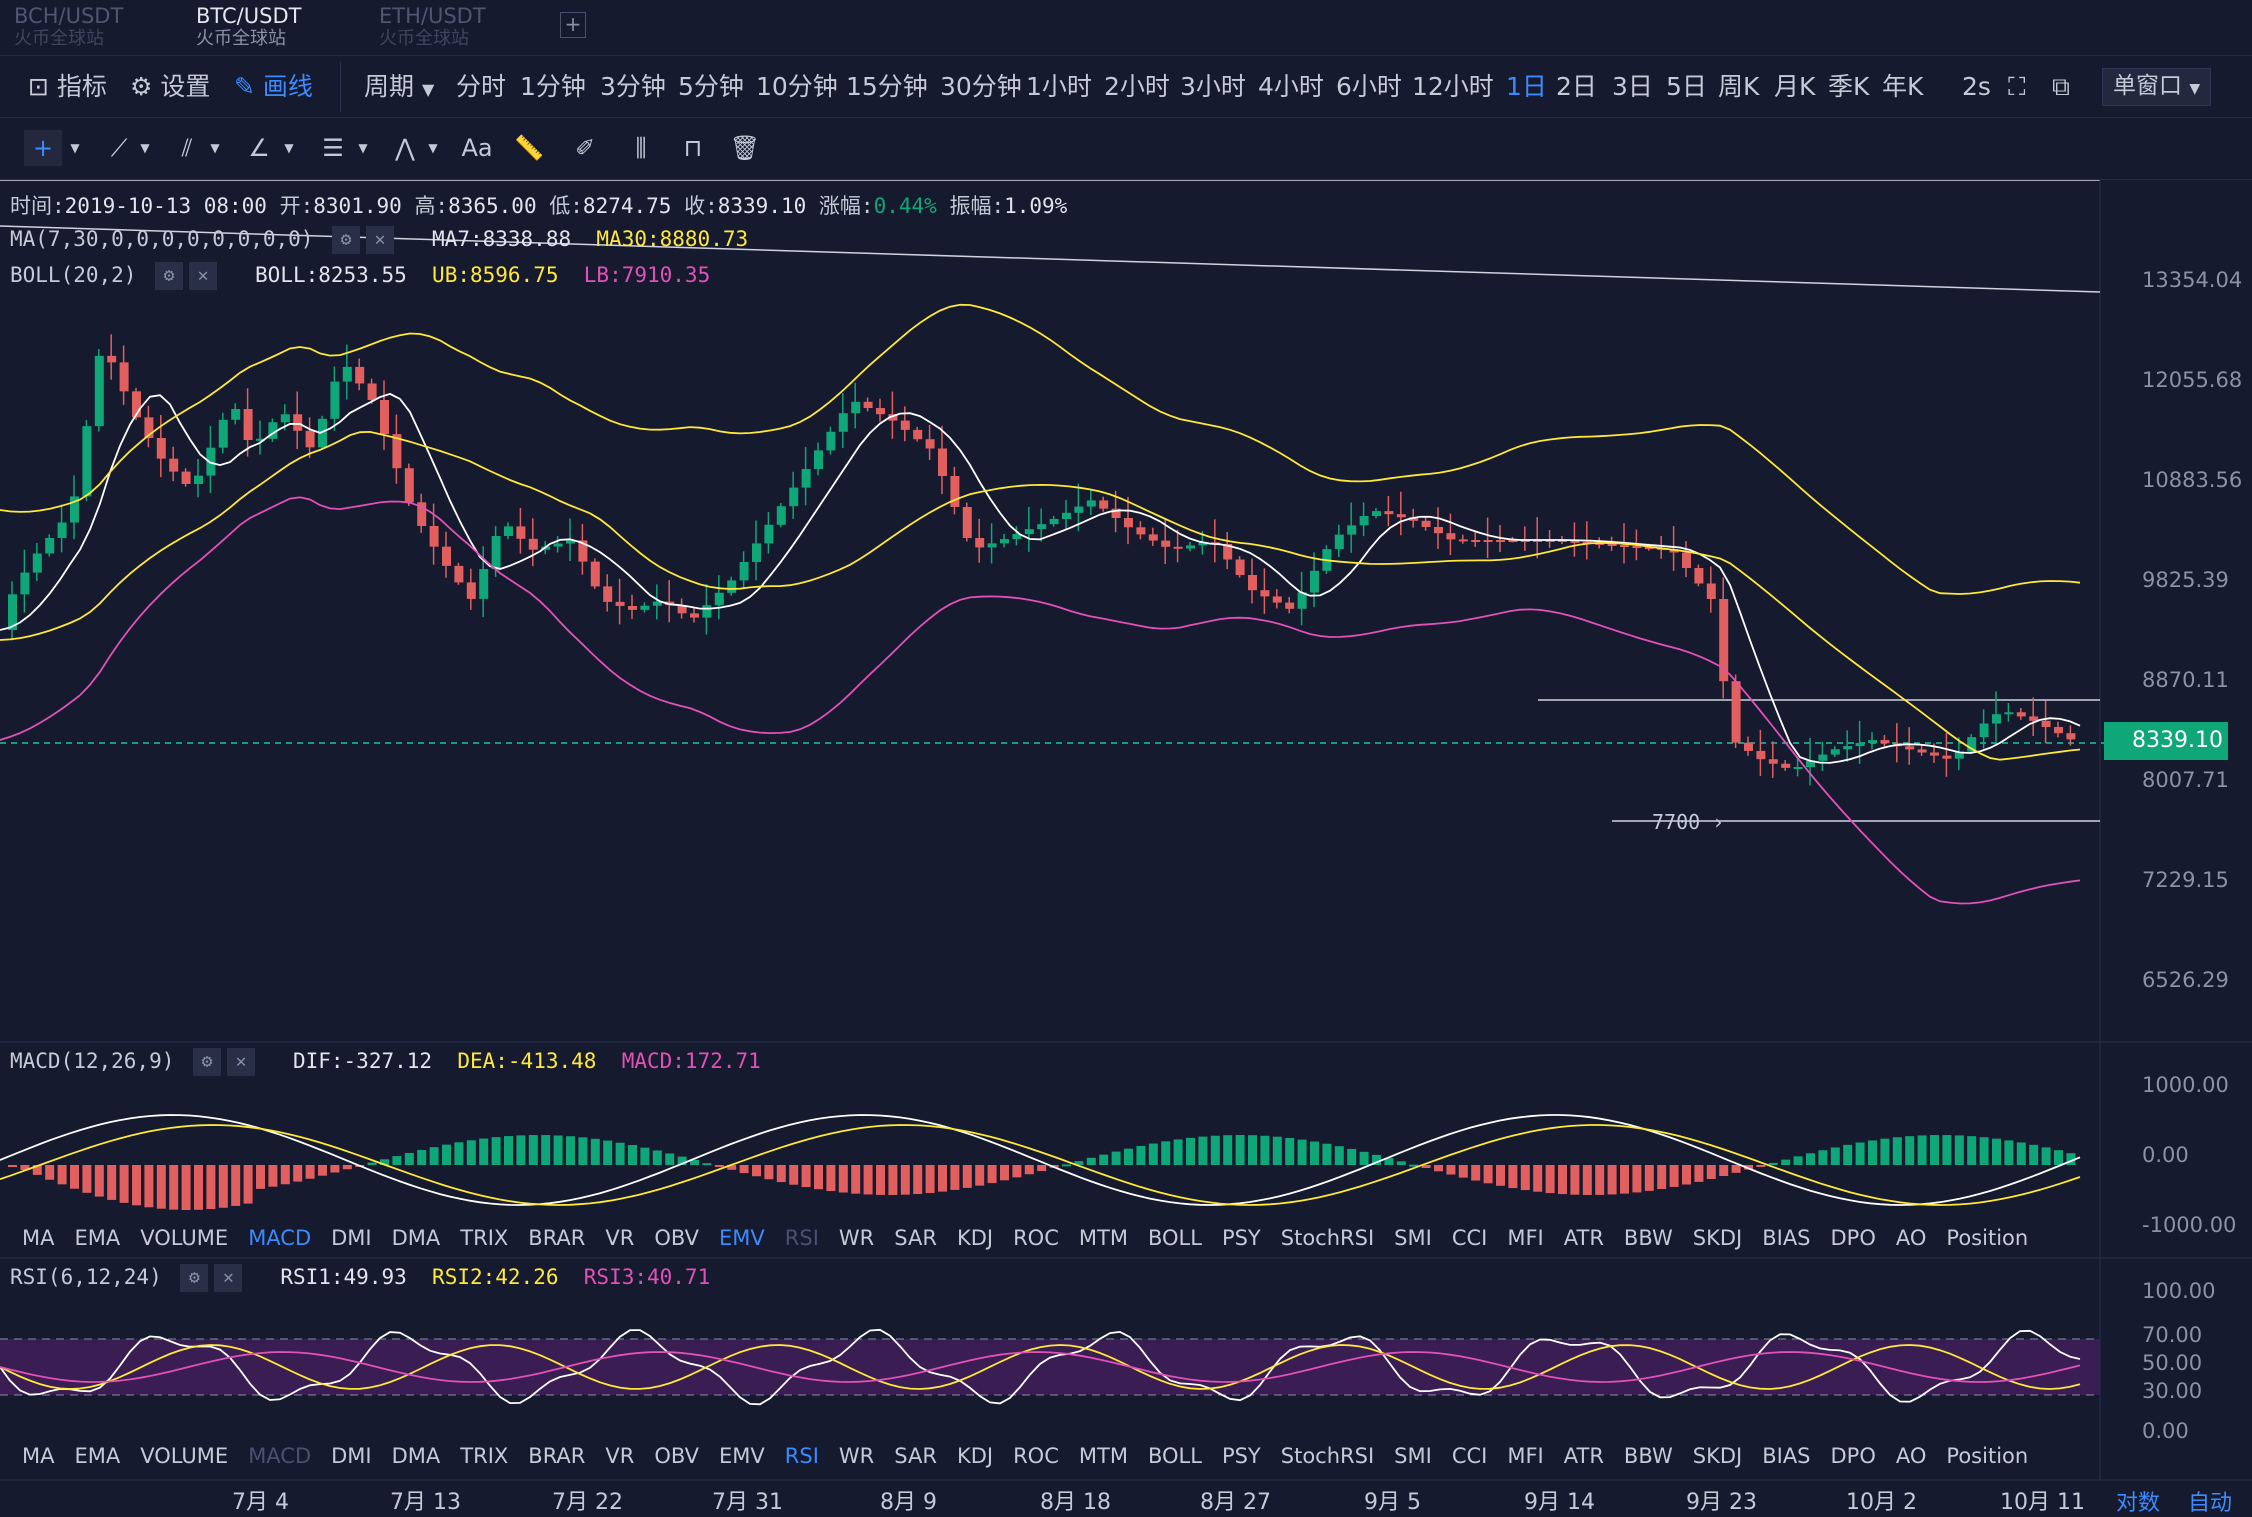 The width and height of the screenshot is (2252, 1517). What do you see at coordinates (1453, 86) in the screenshot?
I see `period-12: 12小时` at bounding box center [1453, 86].